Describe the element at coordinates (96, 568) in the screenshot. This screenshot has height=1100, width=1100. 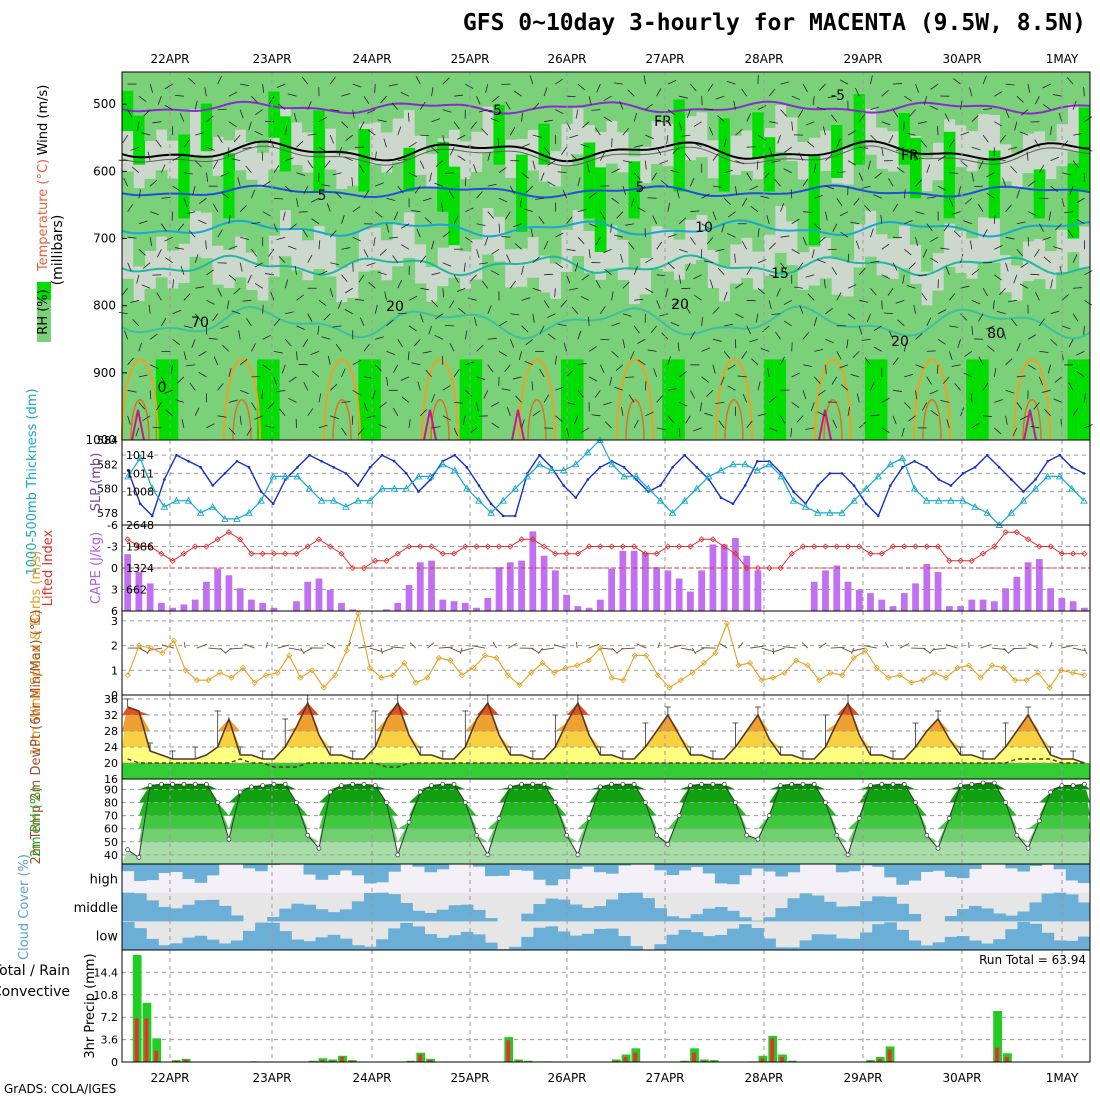
I see `cape-axis-label: CAPE (J/kg)` at that location.